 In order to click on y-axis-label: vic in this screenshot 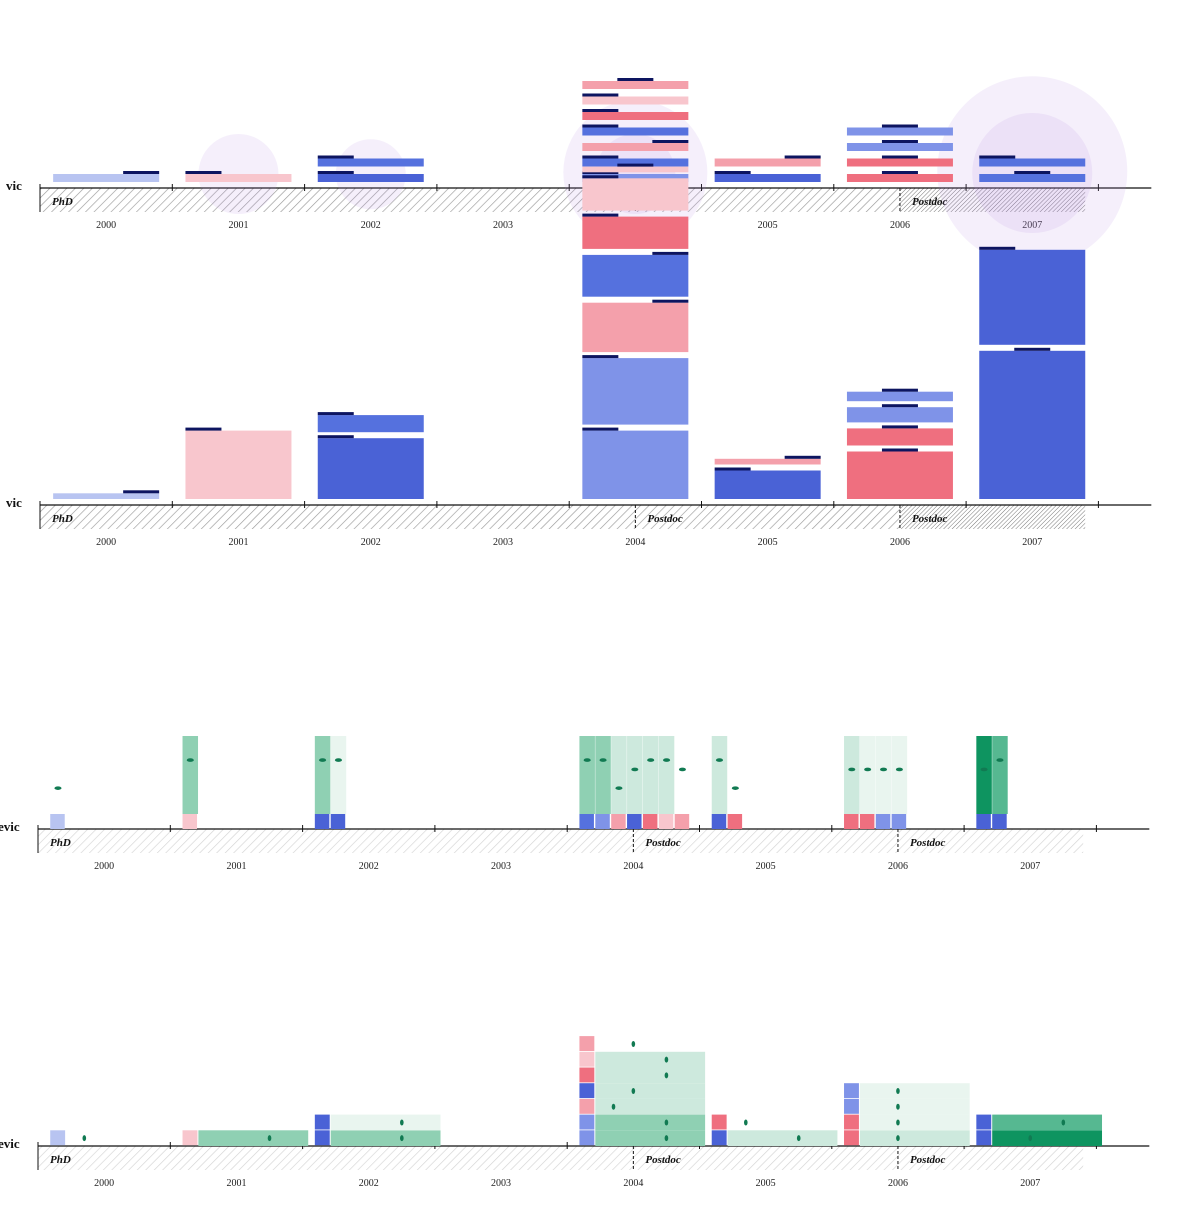, I will do `click(14, 502)`.